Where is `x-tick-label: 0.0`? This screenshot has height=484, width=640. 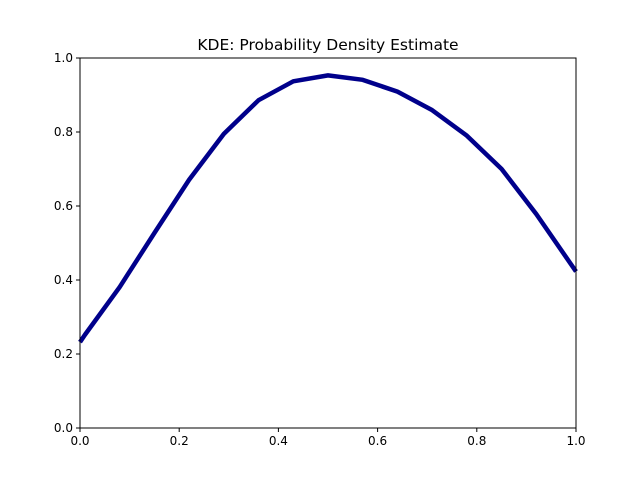 x-tick-label: 0.0 is located at coordinates (79, 441).